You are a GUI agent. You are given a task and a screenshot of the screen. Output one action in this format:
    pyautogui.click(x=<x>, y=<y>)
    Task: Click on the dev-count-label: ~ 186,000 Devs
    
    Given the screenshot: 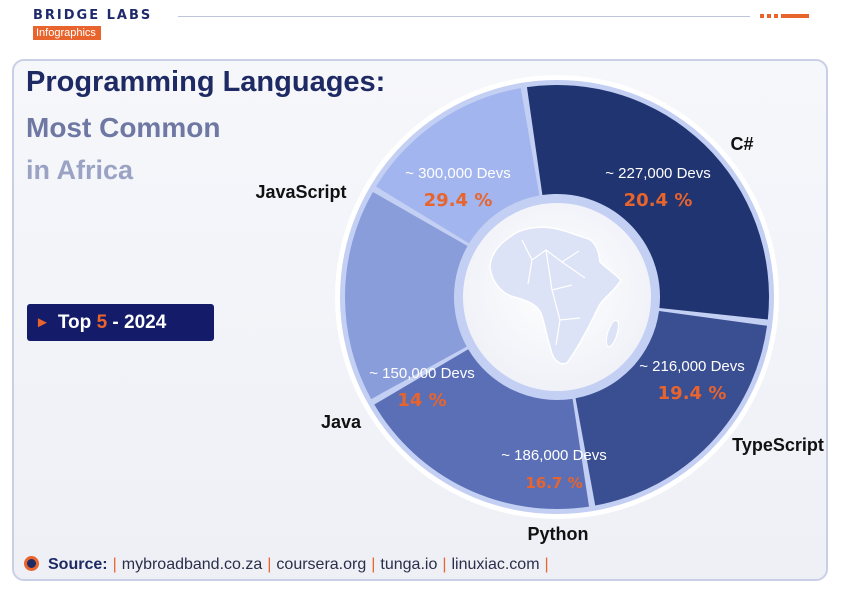 What is the action you would take?
    pyautogui.click(x=554, y=455)
    